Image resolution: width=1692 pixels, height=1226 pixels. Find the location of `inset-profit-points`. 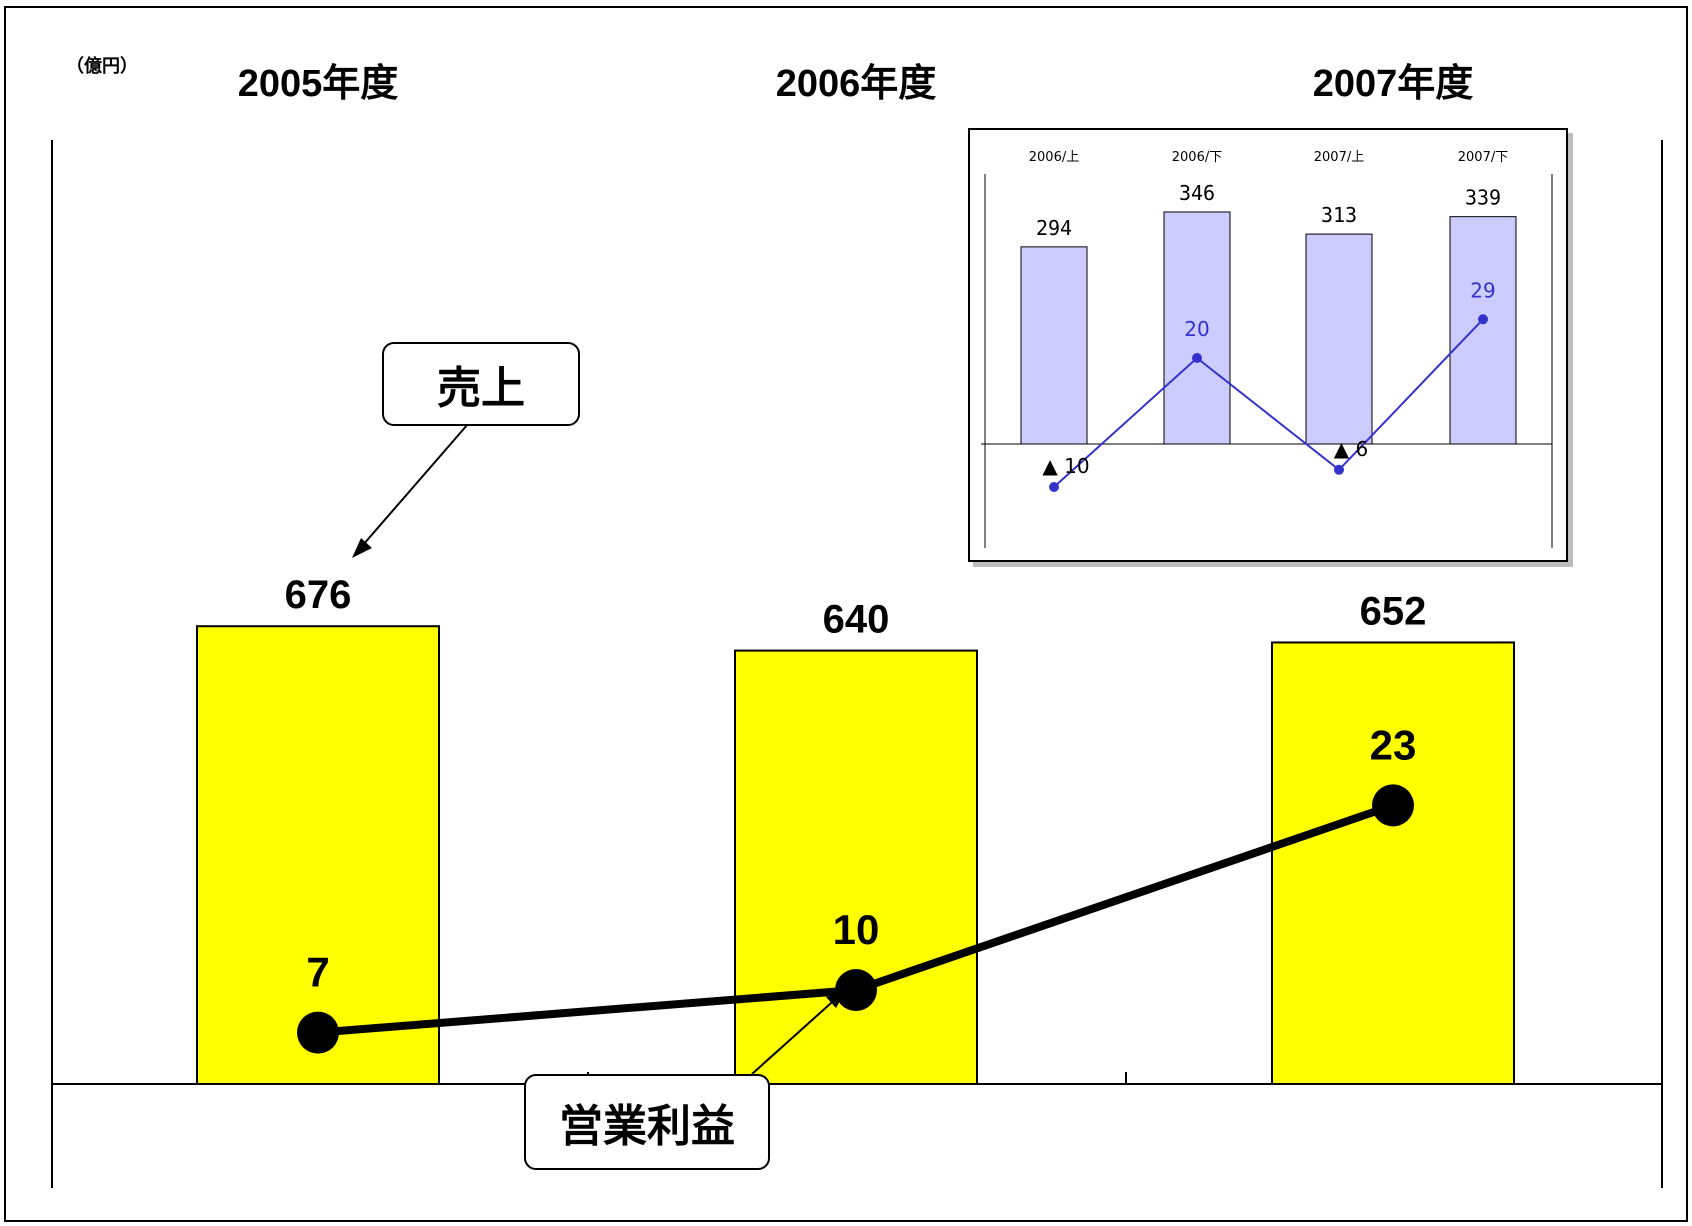

inset-profit-points is located at coordinates (1268, 403).